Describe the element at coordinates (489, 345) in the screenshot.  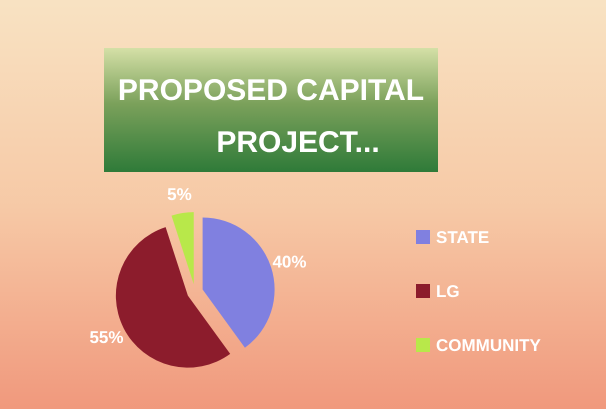
I see `legend-label: COMMUNITY` at that location.